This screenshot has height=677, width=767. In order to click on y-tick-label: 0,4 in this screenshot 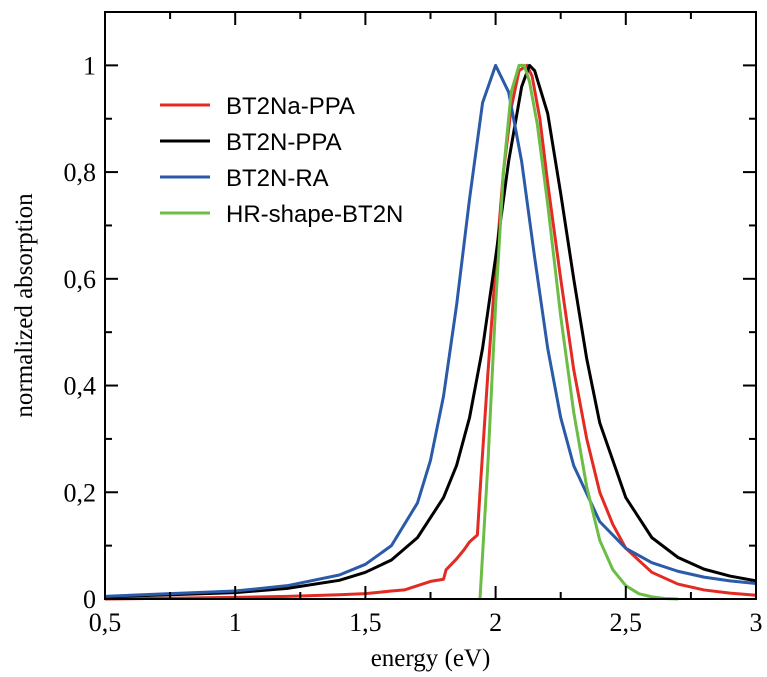, I will do `click(80, 386)`.